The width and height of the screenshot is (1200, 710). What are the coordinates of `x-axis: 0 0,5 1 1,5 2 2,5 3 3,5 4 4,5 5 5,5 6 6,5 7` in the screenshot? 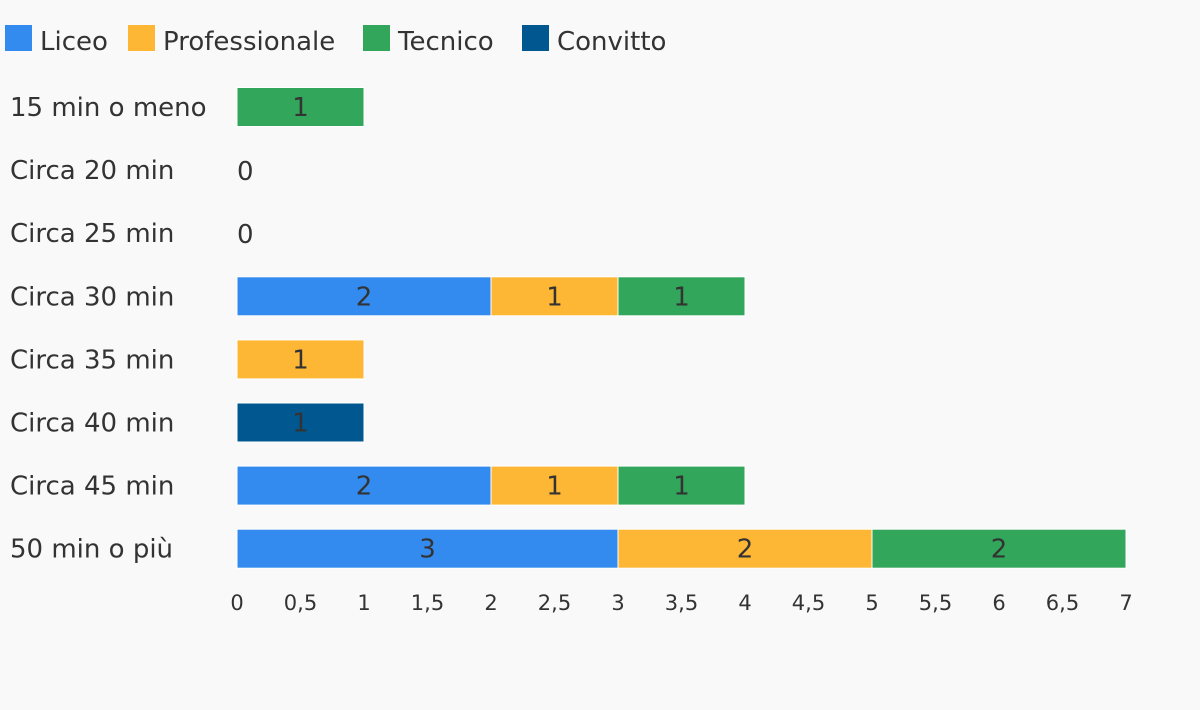 It's located at (681, 603).